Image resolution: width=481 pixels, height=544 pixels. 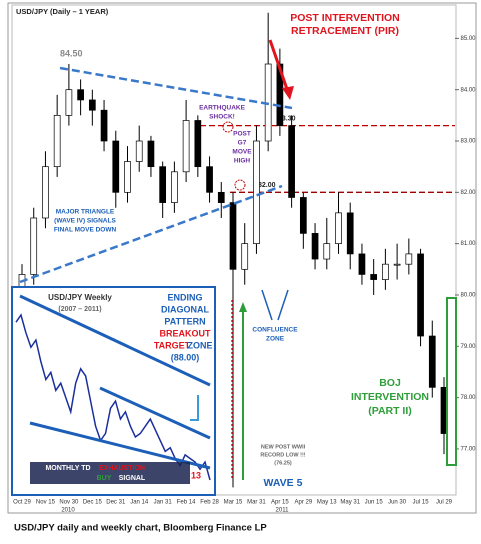 I want to click on year-label: 2011, so click(x=283, y=511).